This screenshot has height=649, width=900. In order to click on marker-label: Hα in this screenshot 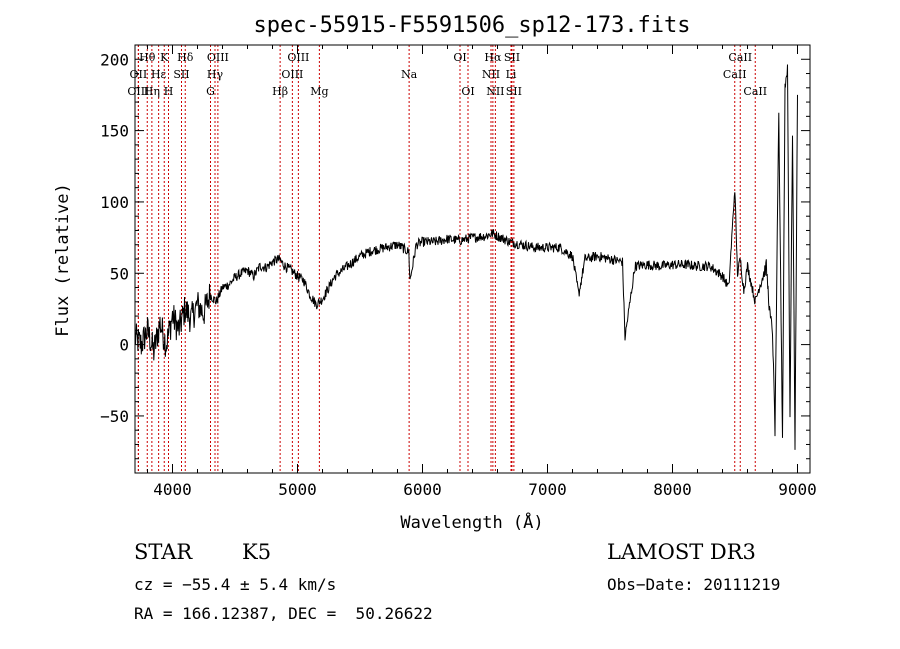, I will do `click(493, 57)`.